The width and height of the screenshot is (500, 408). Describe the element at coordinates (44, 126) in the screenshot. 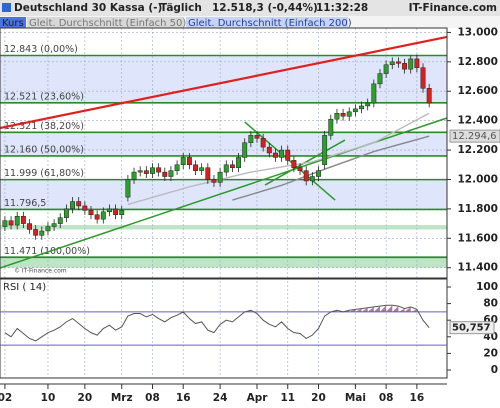

I see `fib-label: 12.321 (38,20%)` at that location.